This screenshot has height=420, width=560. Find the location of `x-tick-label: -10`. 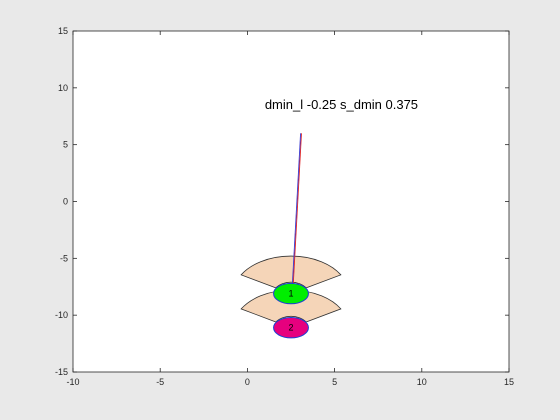

x-tick-label: -10 is located at coordinates (72, 382).